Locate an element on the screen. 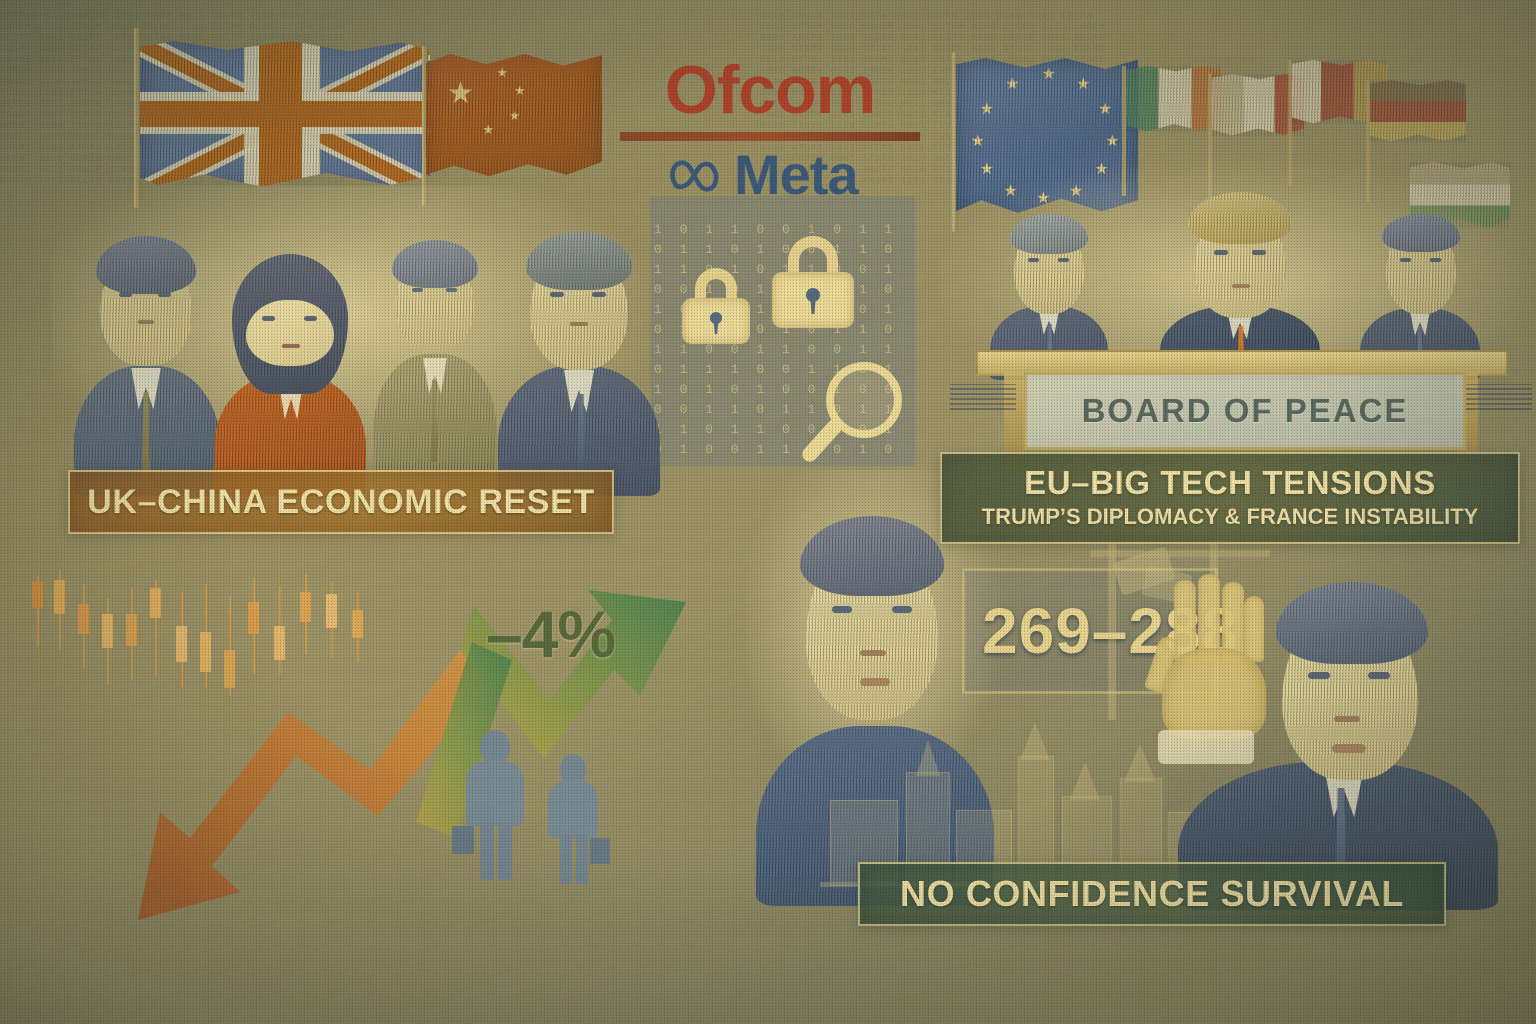  china-flag: ★ ★ ★ ★ ★ is located at coordinates (514, 115).